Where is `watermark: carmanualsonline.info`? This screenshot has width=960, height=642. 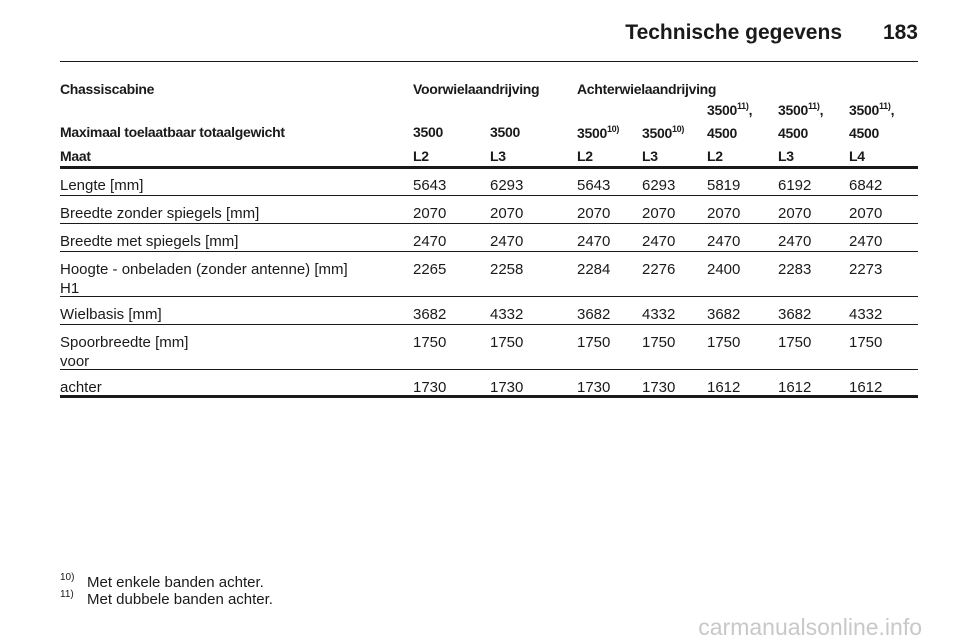 watermark: carmanualsonline.info is located at coordinates (810, 627).